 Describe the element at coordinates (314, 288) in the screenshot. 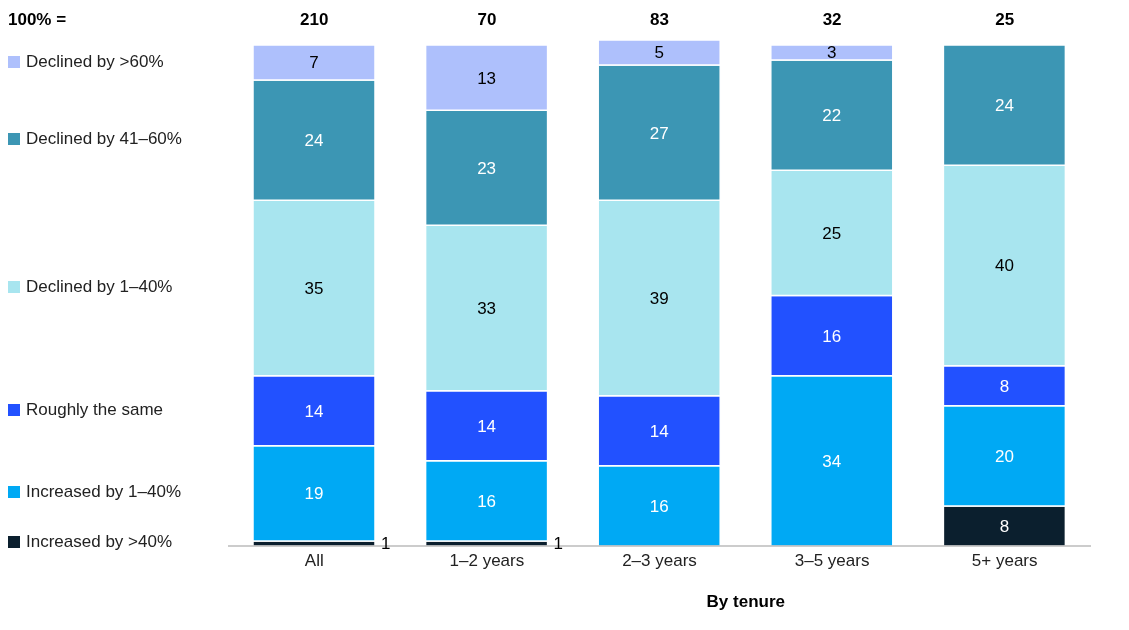

I see `data-label: 35` at that location.